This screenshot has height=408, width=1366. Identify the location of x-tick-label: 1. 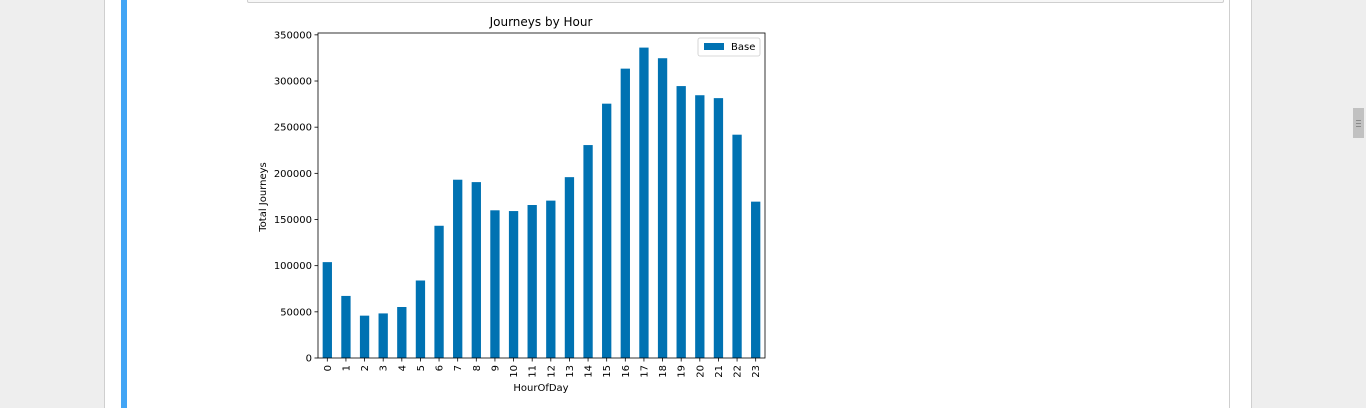
(346, 368).